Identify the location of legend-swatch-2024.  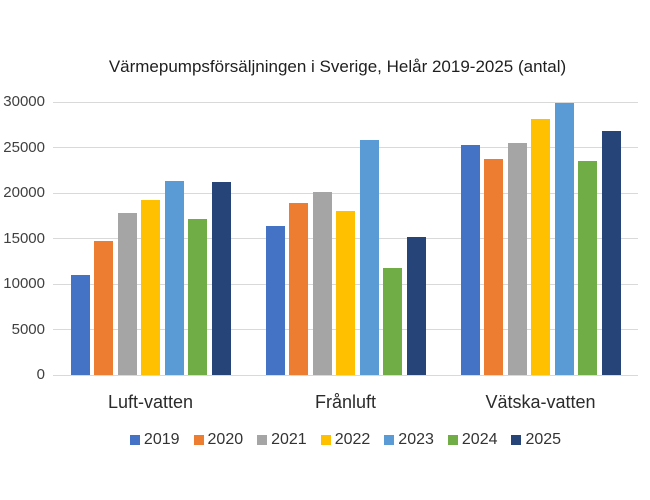
(452, 439).